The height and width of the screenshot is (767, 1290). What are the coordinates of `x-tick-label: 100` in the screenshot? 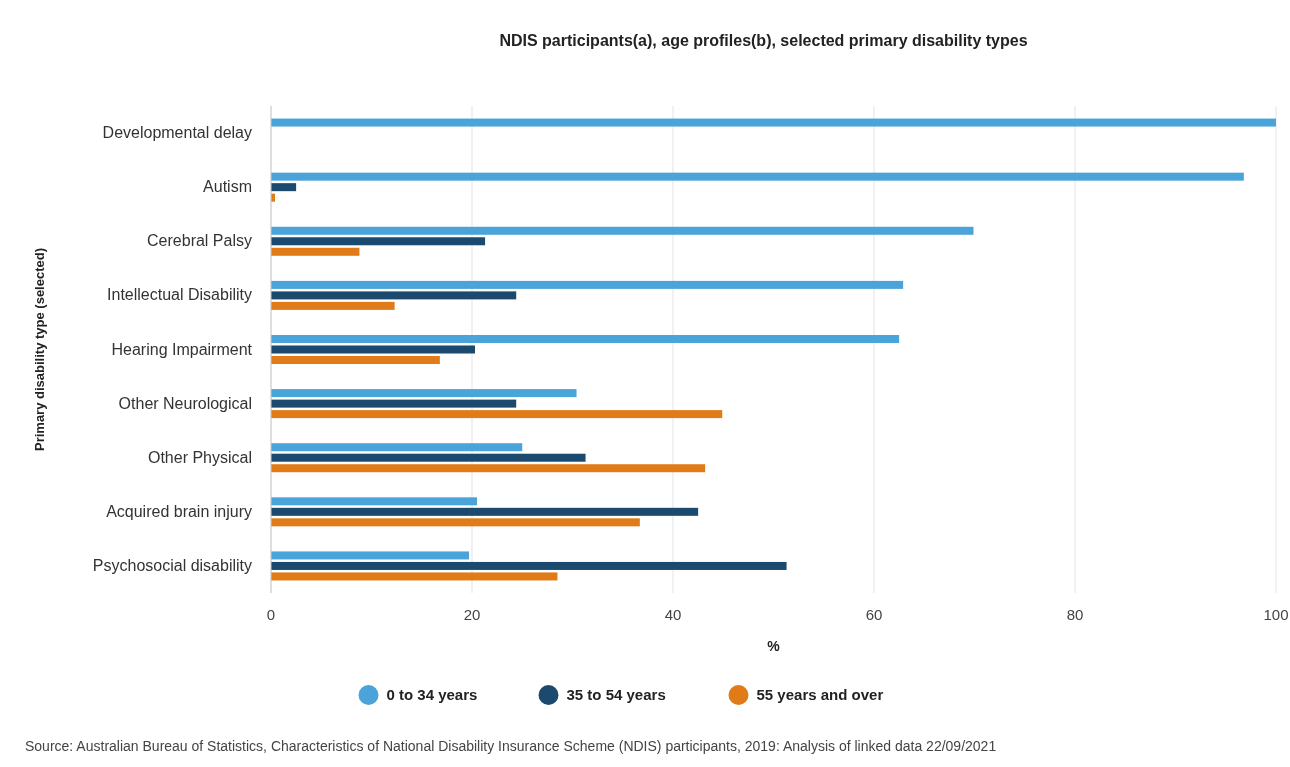 It's located at (1276, 614).